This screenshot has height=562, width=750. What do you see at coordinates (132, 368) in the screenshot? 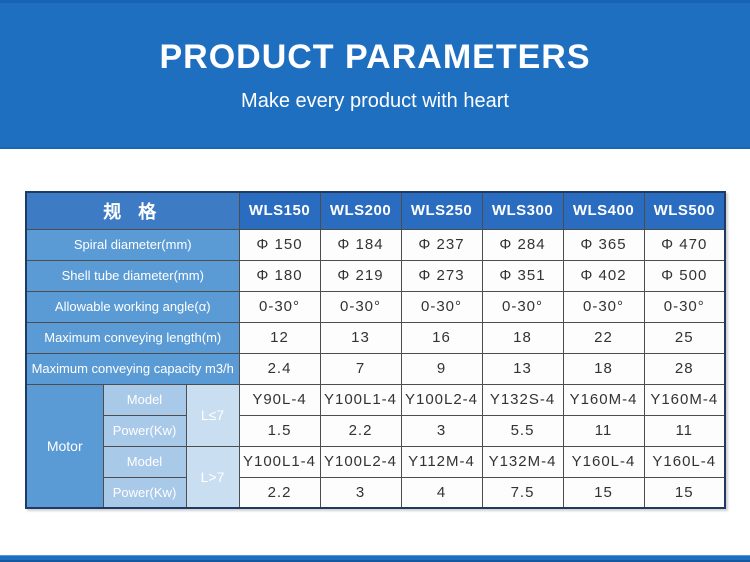
I see `row-label: Maximum conveying capacity m3/h` at bounding box center [132, 368].